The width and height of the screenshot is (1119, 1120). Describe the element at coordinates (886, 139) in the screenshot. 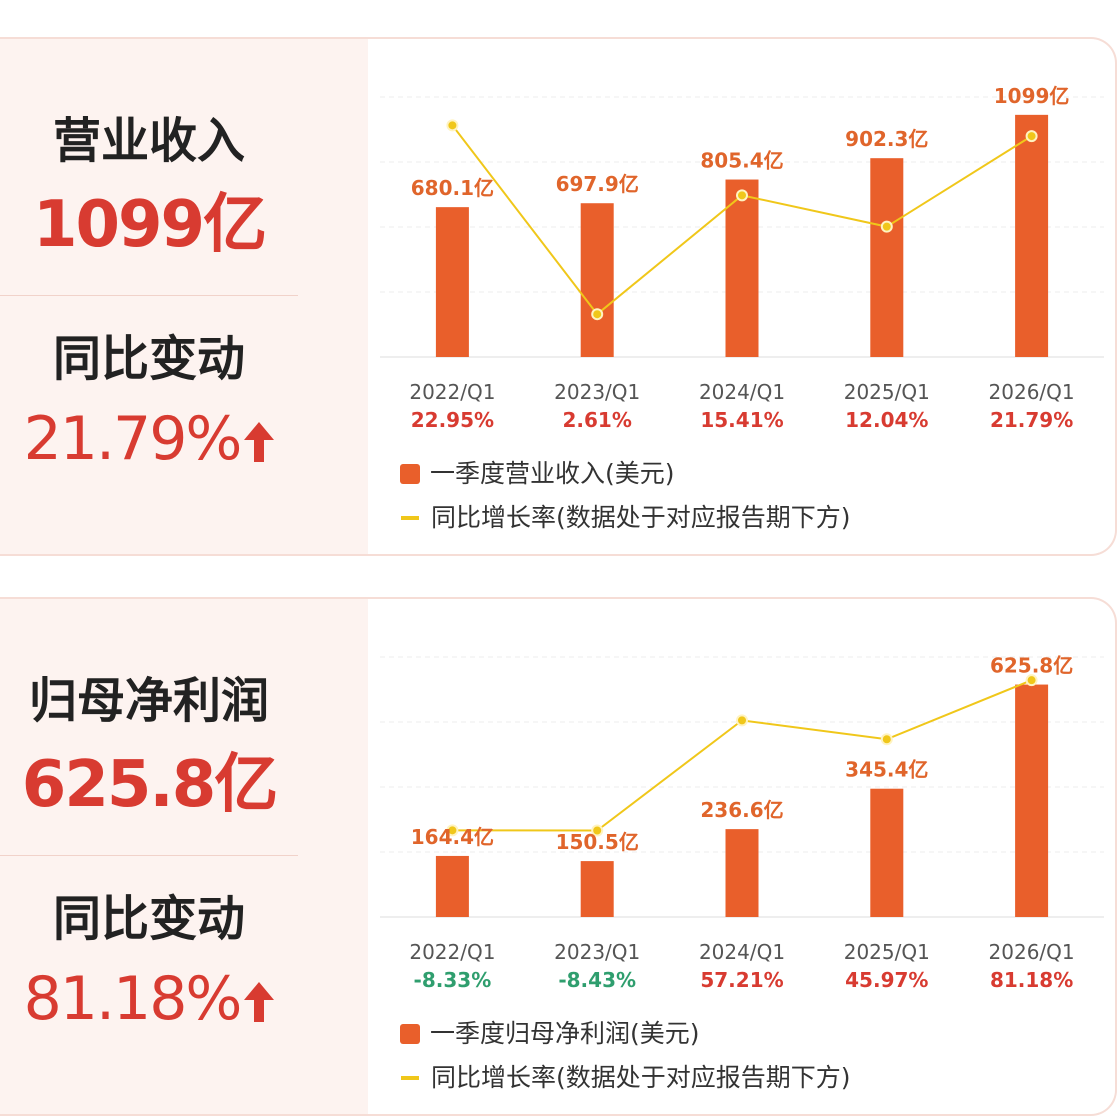

I see `bar-value-label: 902.3亿` at that location.